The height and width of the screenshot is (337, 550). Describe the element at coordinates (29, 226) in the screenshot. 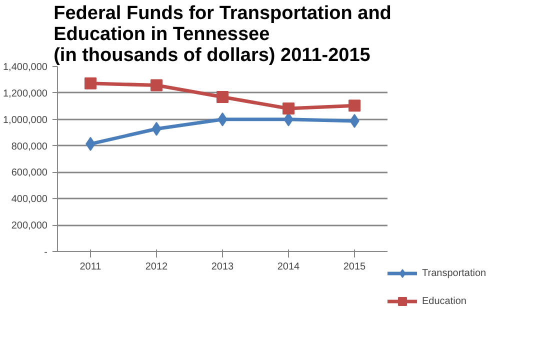

I see `y-tick-label: 200,000` at that location.